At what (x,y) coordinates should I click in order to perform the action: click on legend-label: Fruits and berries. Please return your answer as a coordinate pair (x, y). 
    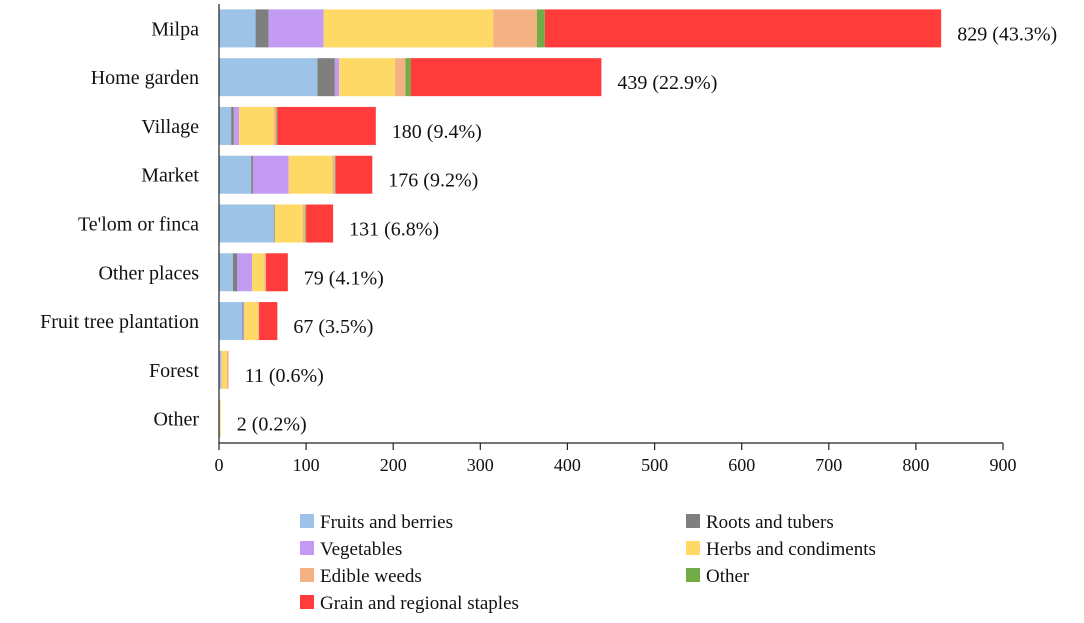
    Looking at the image, I should click on (386, 522).